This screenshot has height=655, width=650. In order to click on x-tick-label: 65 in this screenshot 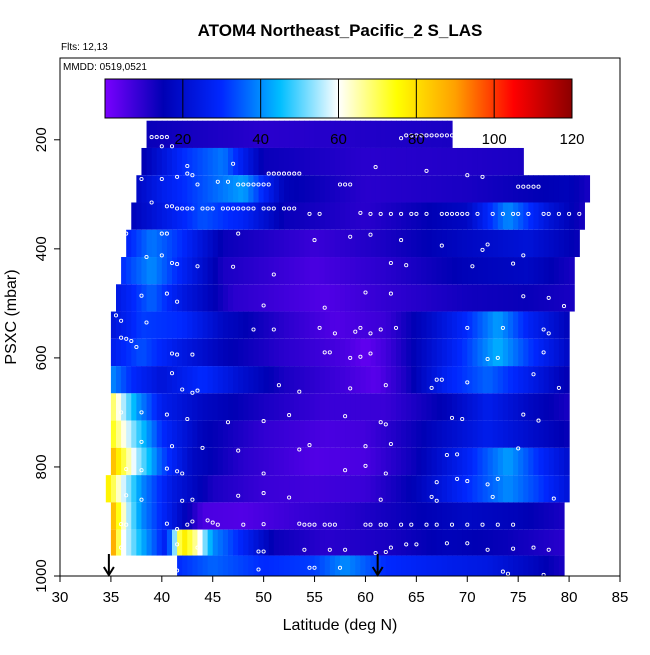, I will do `click(416, 597)`.